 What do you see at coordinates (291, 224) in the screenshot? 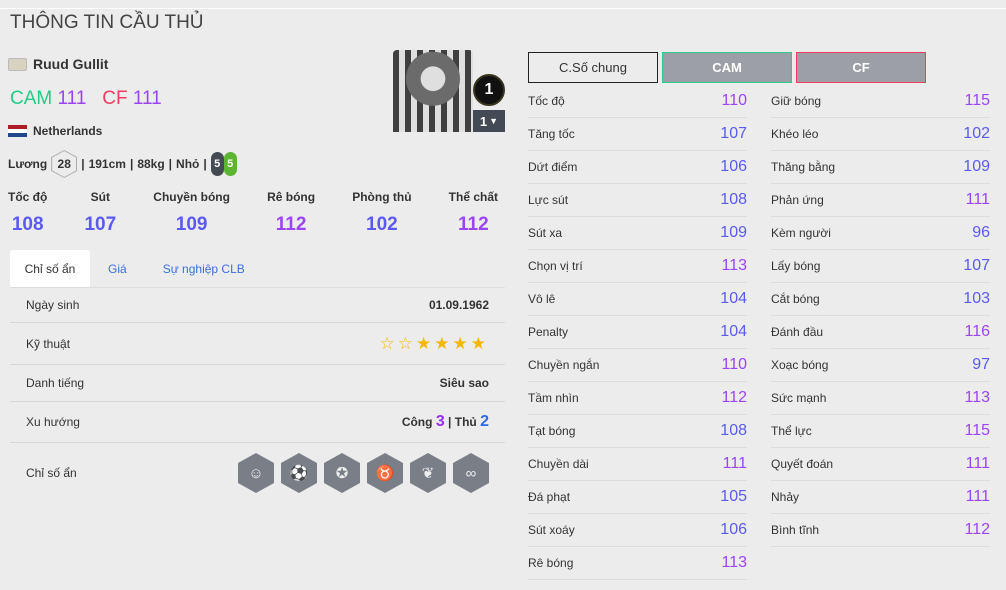
I see `main-stat-value: 112` at bounding box center [291, 224].